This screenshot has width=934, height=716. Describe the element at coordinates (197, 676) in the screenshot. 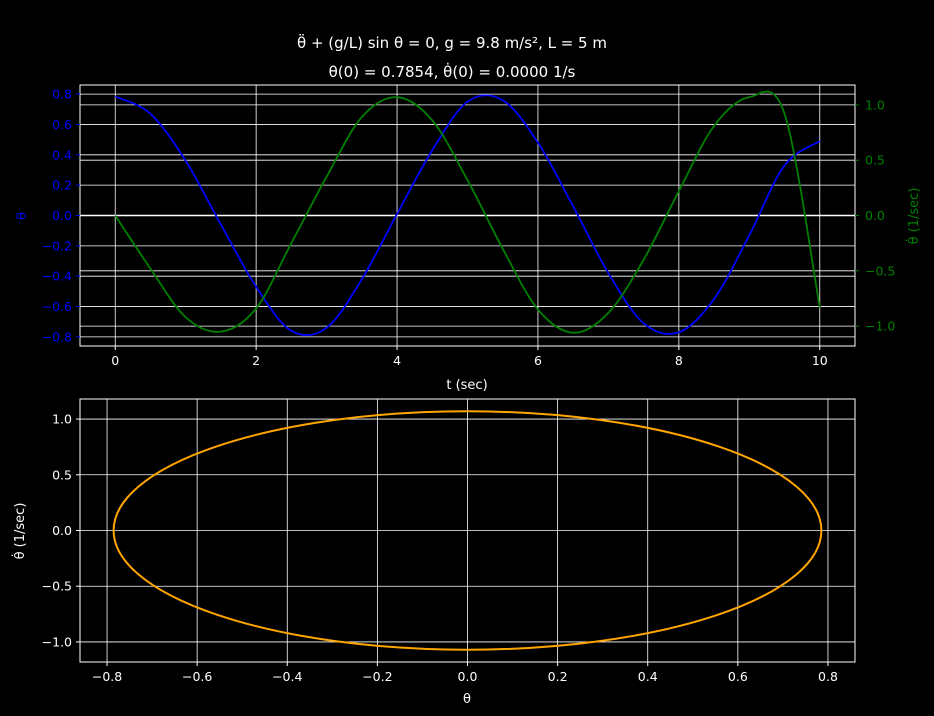

I see `bottom-xtick-label: −0.6` at that location.